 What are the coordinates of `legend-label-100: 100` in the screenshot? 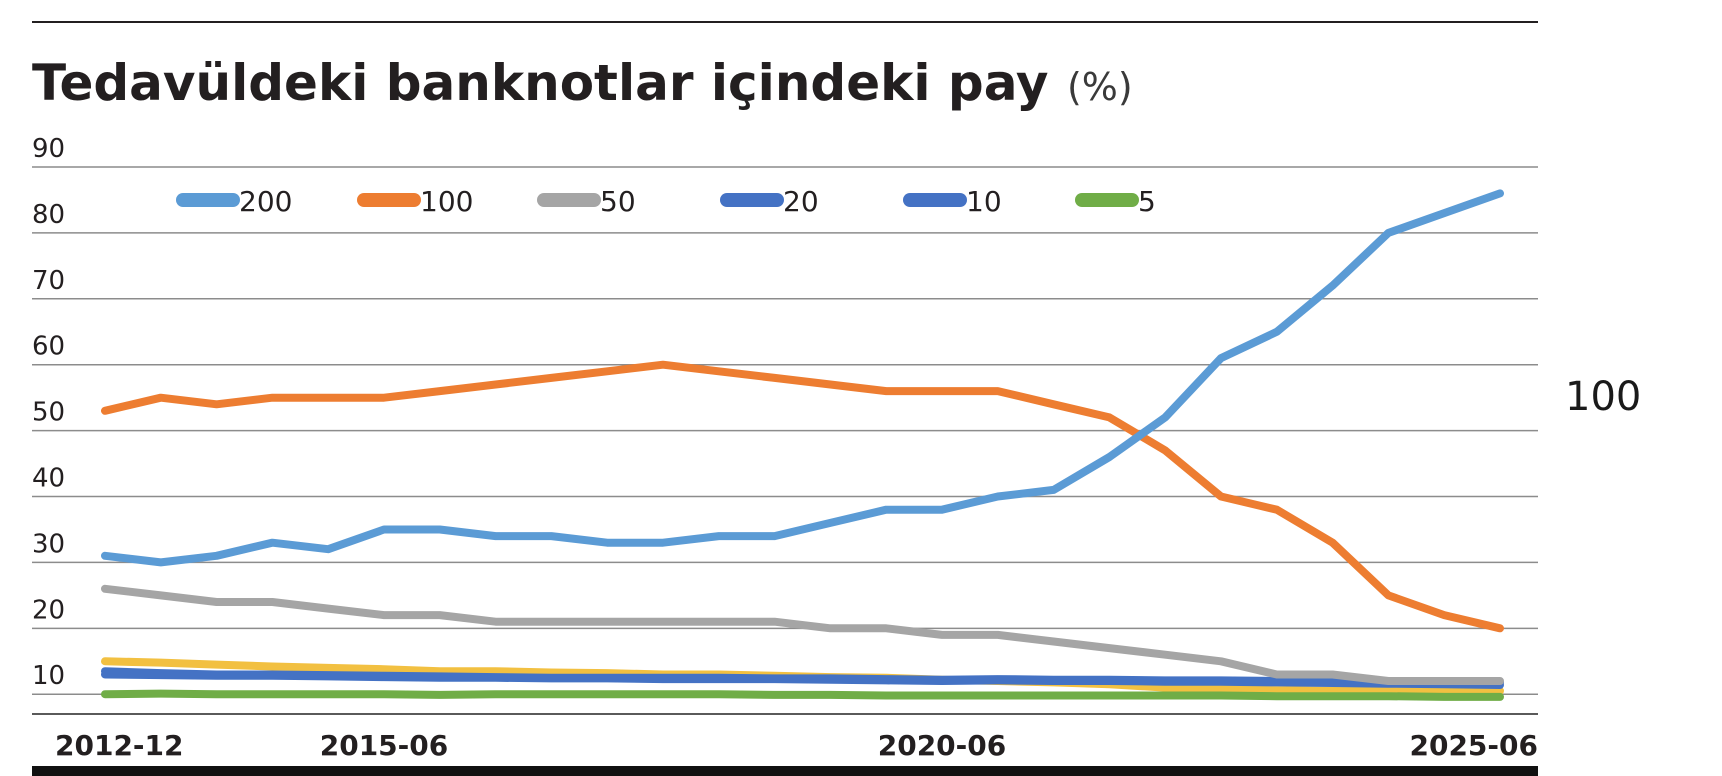 It's located at (446, 201).